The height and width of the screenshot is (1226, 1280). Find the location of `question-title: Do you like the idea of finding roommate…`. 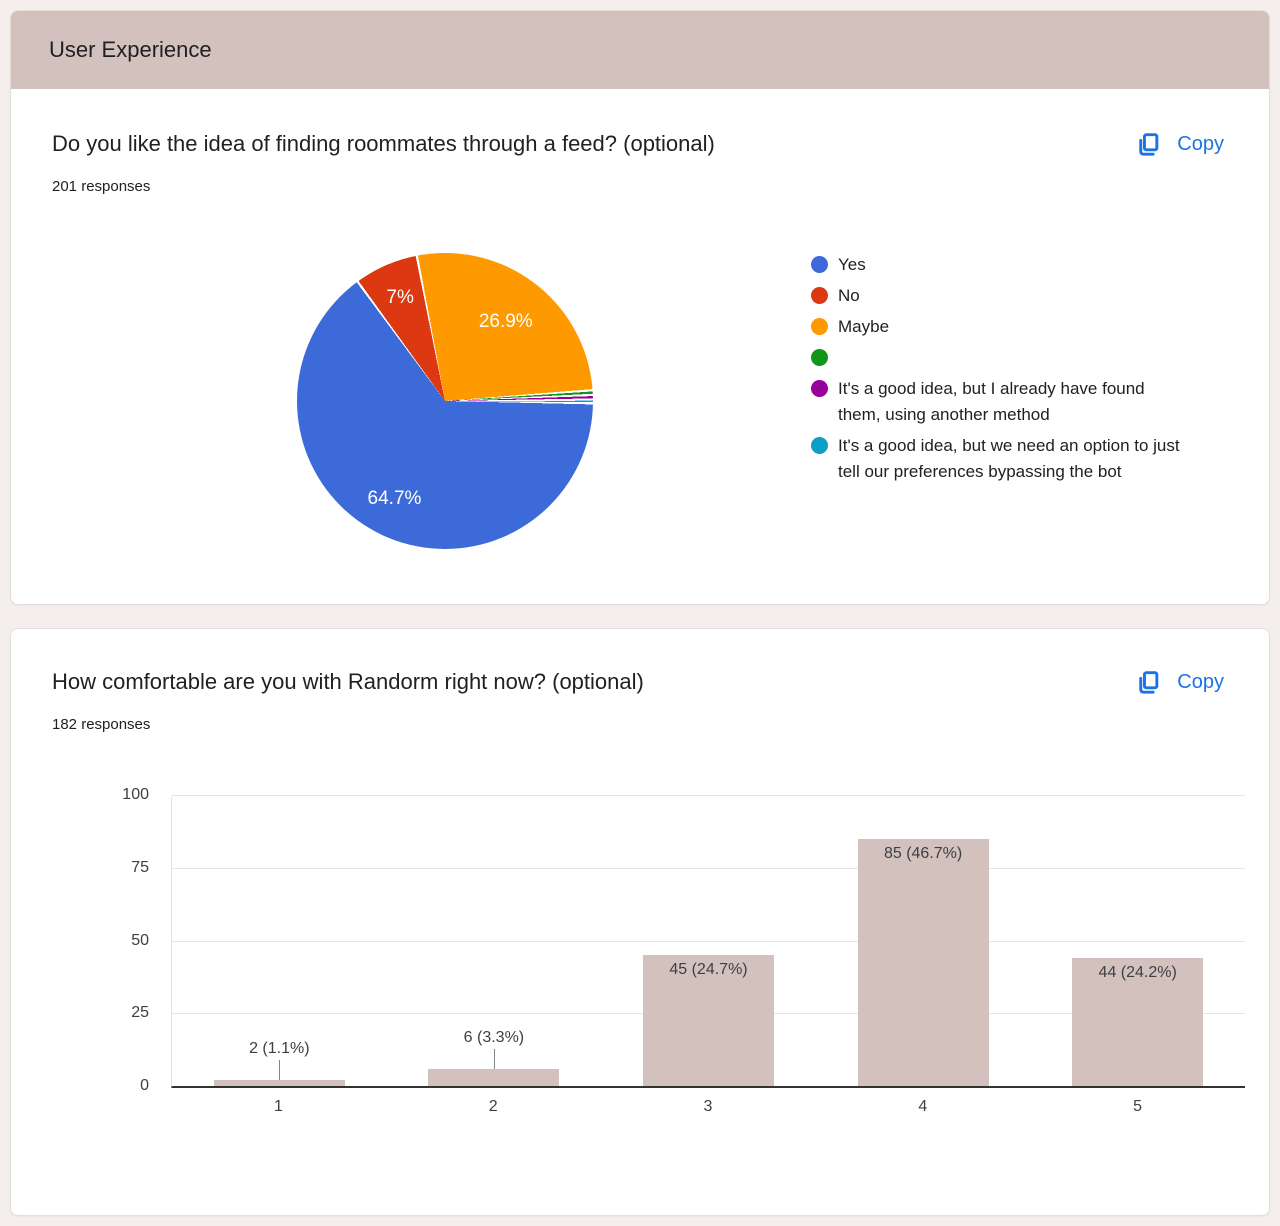

question-title: Do you like the idea of finding roommate… is located at coordinates (383, 143).